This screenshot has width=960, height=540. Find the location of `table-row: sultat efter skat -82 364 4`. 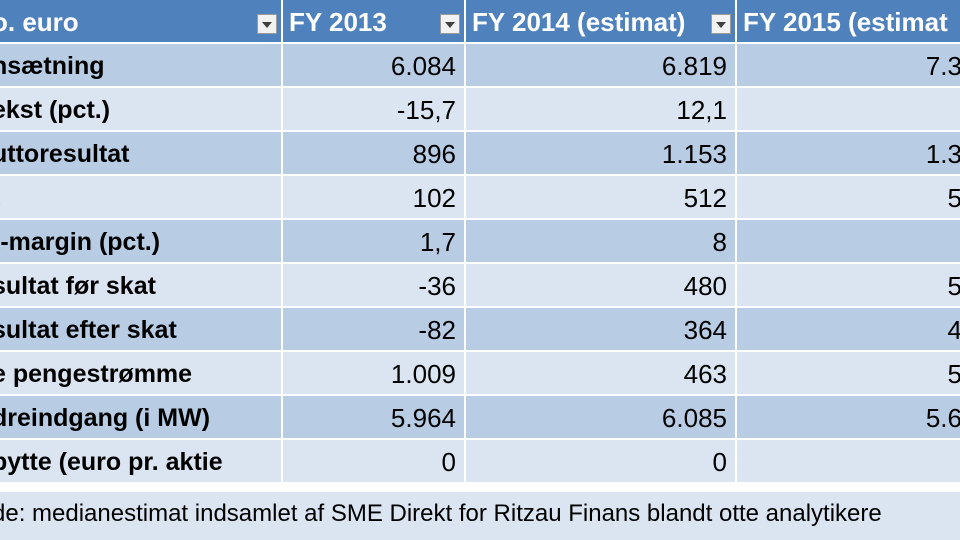

table-row: sultat efter skat -82 364 4 is located at coordinates (480, 330).